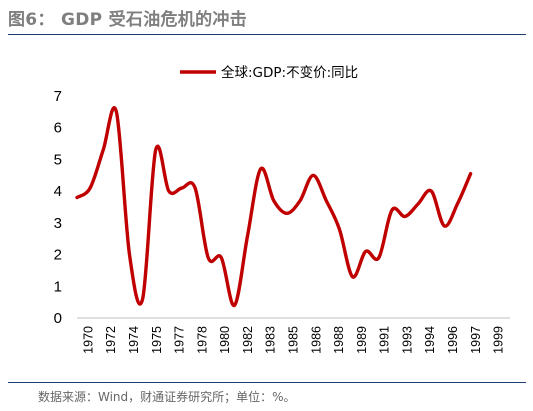  What do you see at coordinates (134, 340) in the screenshot?
I see `x-tick-label: 1974` at bounding box center [134, 340].